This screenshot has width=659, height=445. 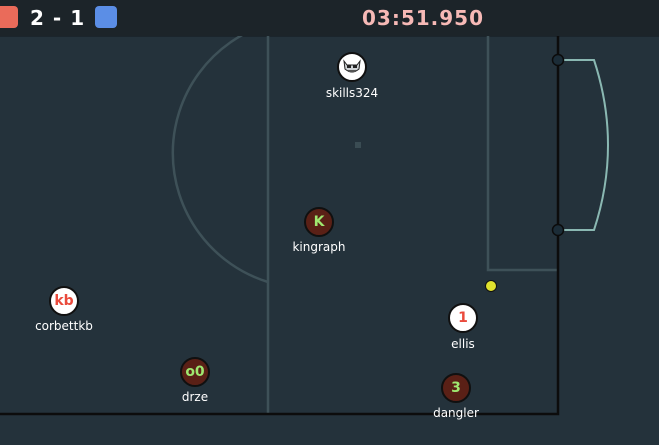 I want to click on player-name-drze: drze, so click(x=195, y=397).